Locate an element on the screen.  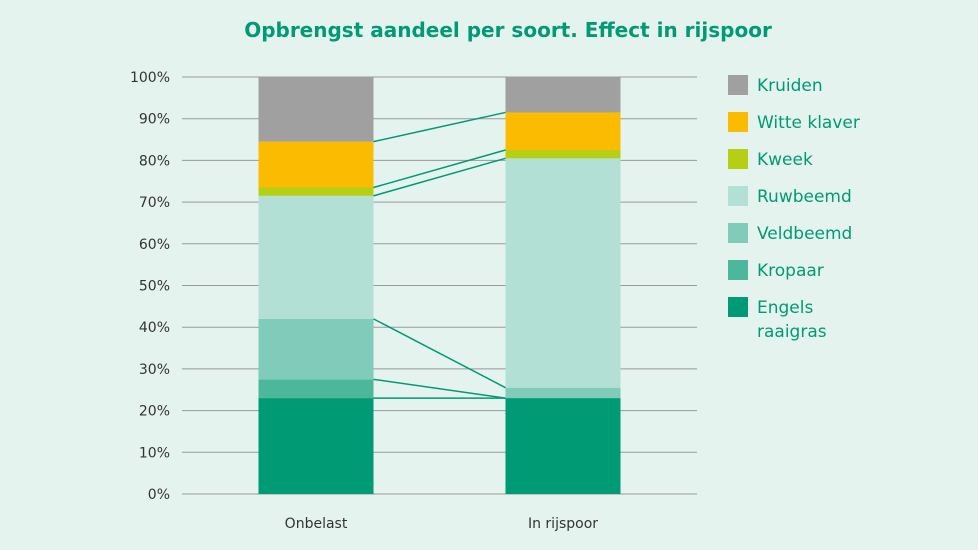
legend-label: raaigras is located at coordinates (792, 332).